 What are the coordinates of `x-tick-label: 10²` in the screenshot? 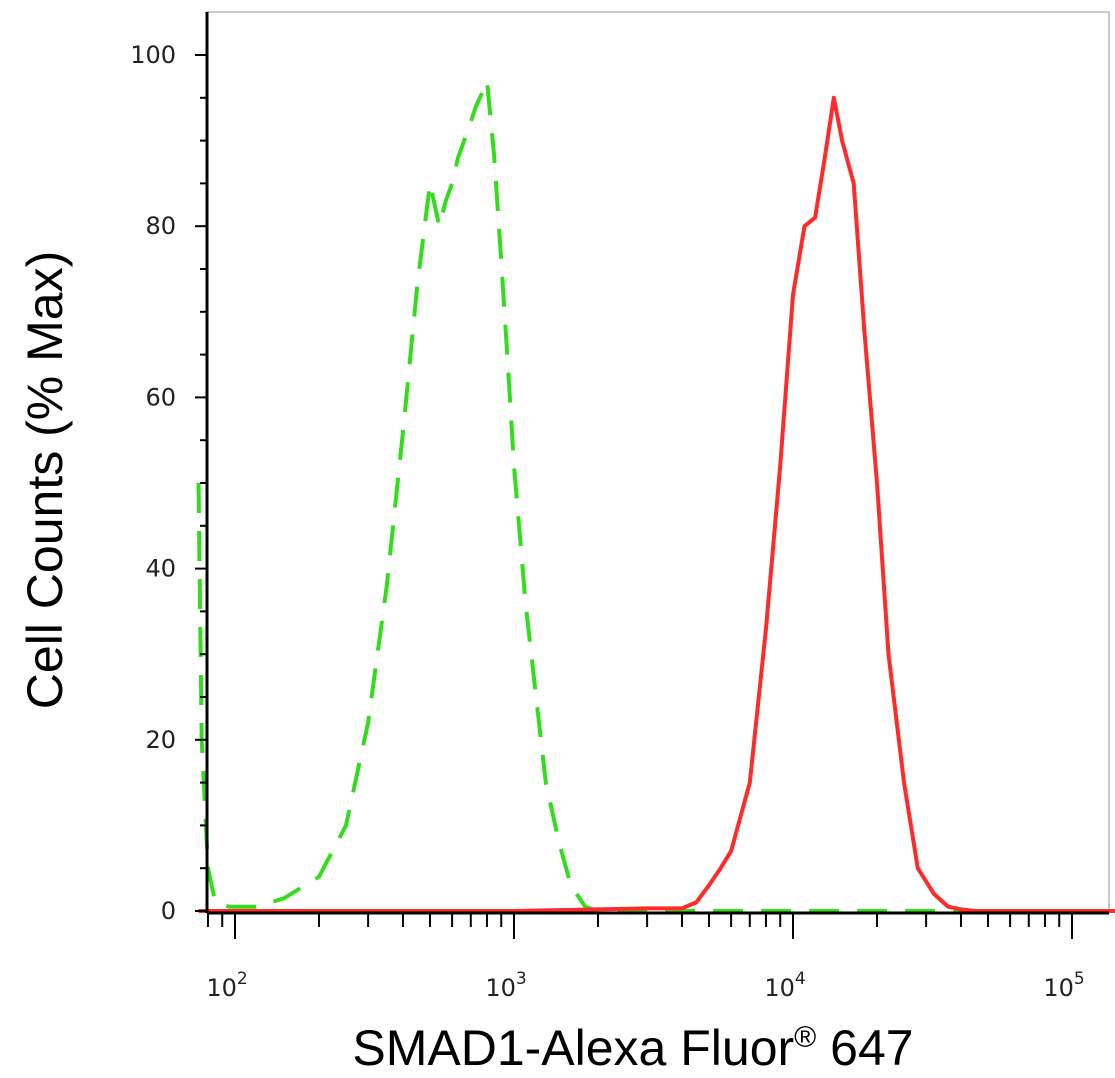 It's located at (226, 985).